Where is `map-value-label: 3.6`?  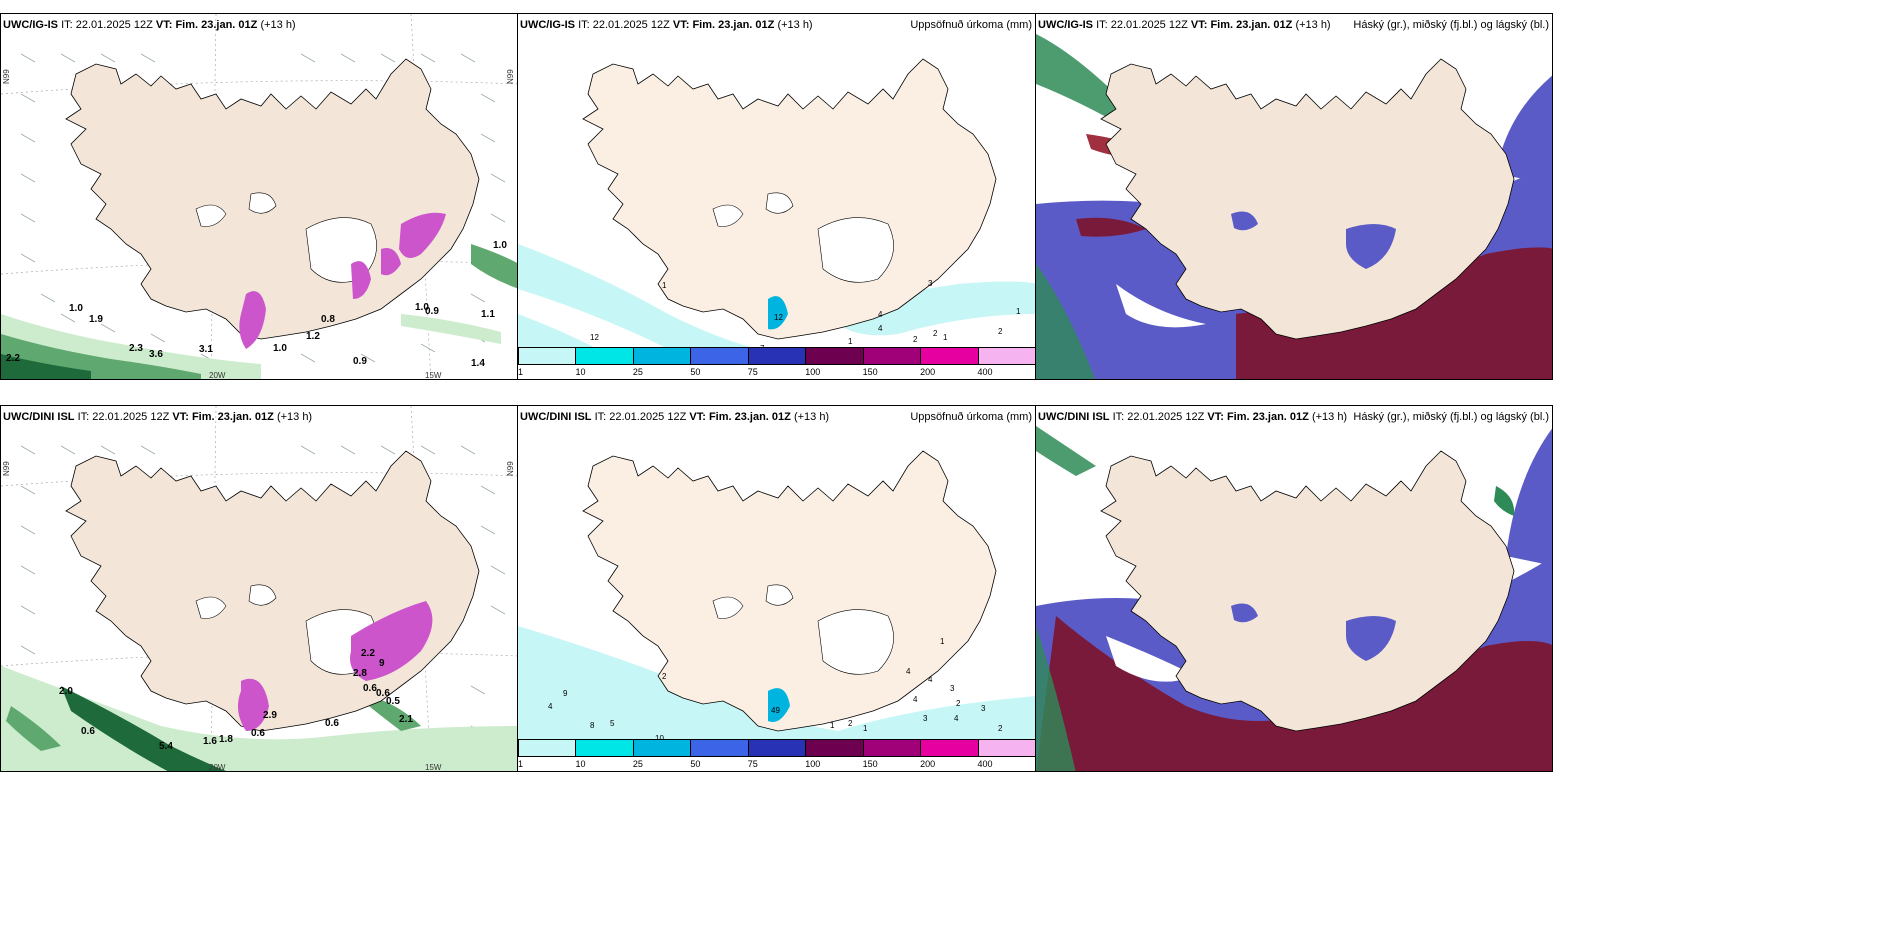
map-value-label: 3.6 is located at coordinates (156, 354).